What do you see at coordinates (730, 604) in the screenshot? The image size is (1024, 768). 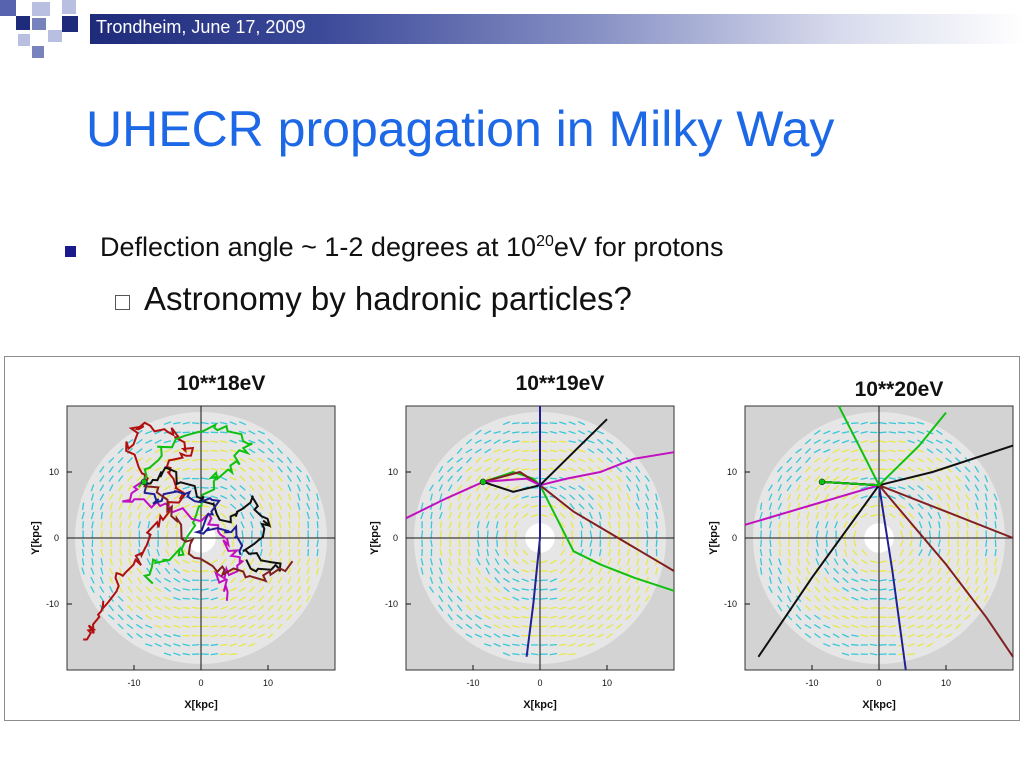 I see `y-tick-label: -10` at bounding box center [730, 604].